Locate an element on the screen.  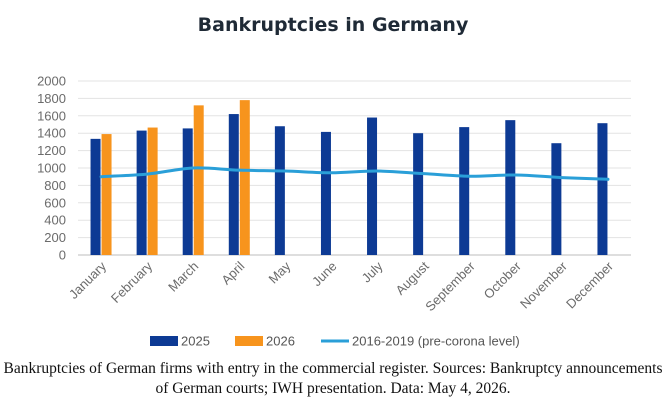
x-tick-label: June is located at coordinates (324, 274).